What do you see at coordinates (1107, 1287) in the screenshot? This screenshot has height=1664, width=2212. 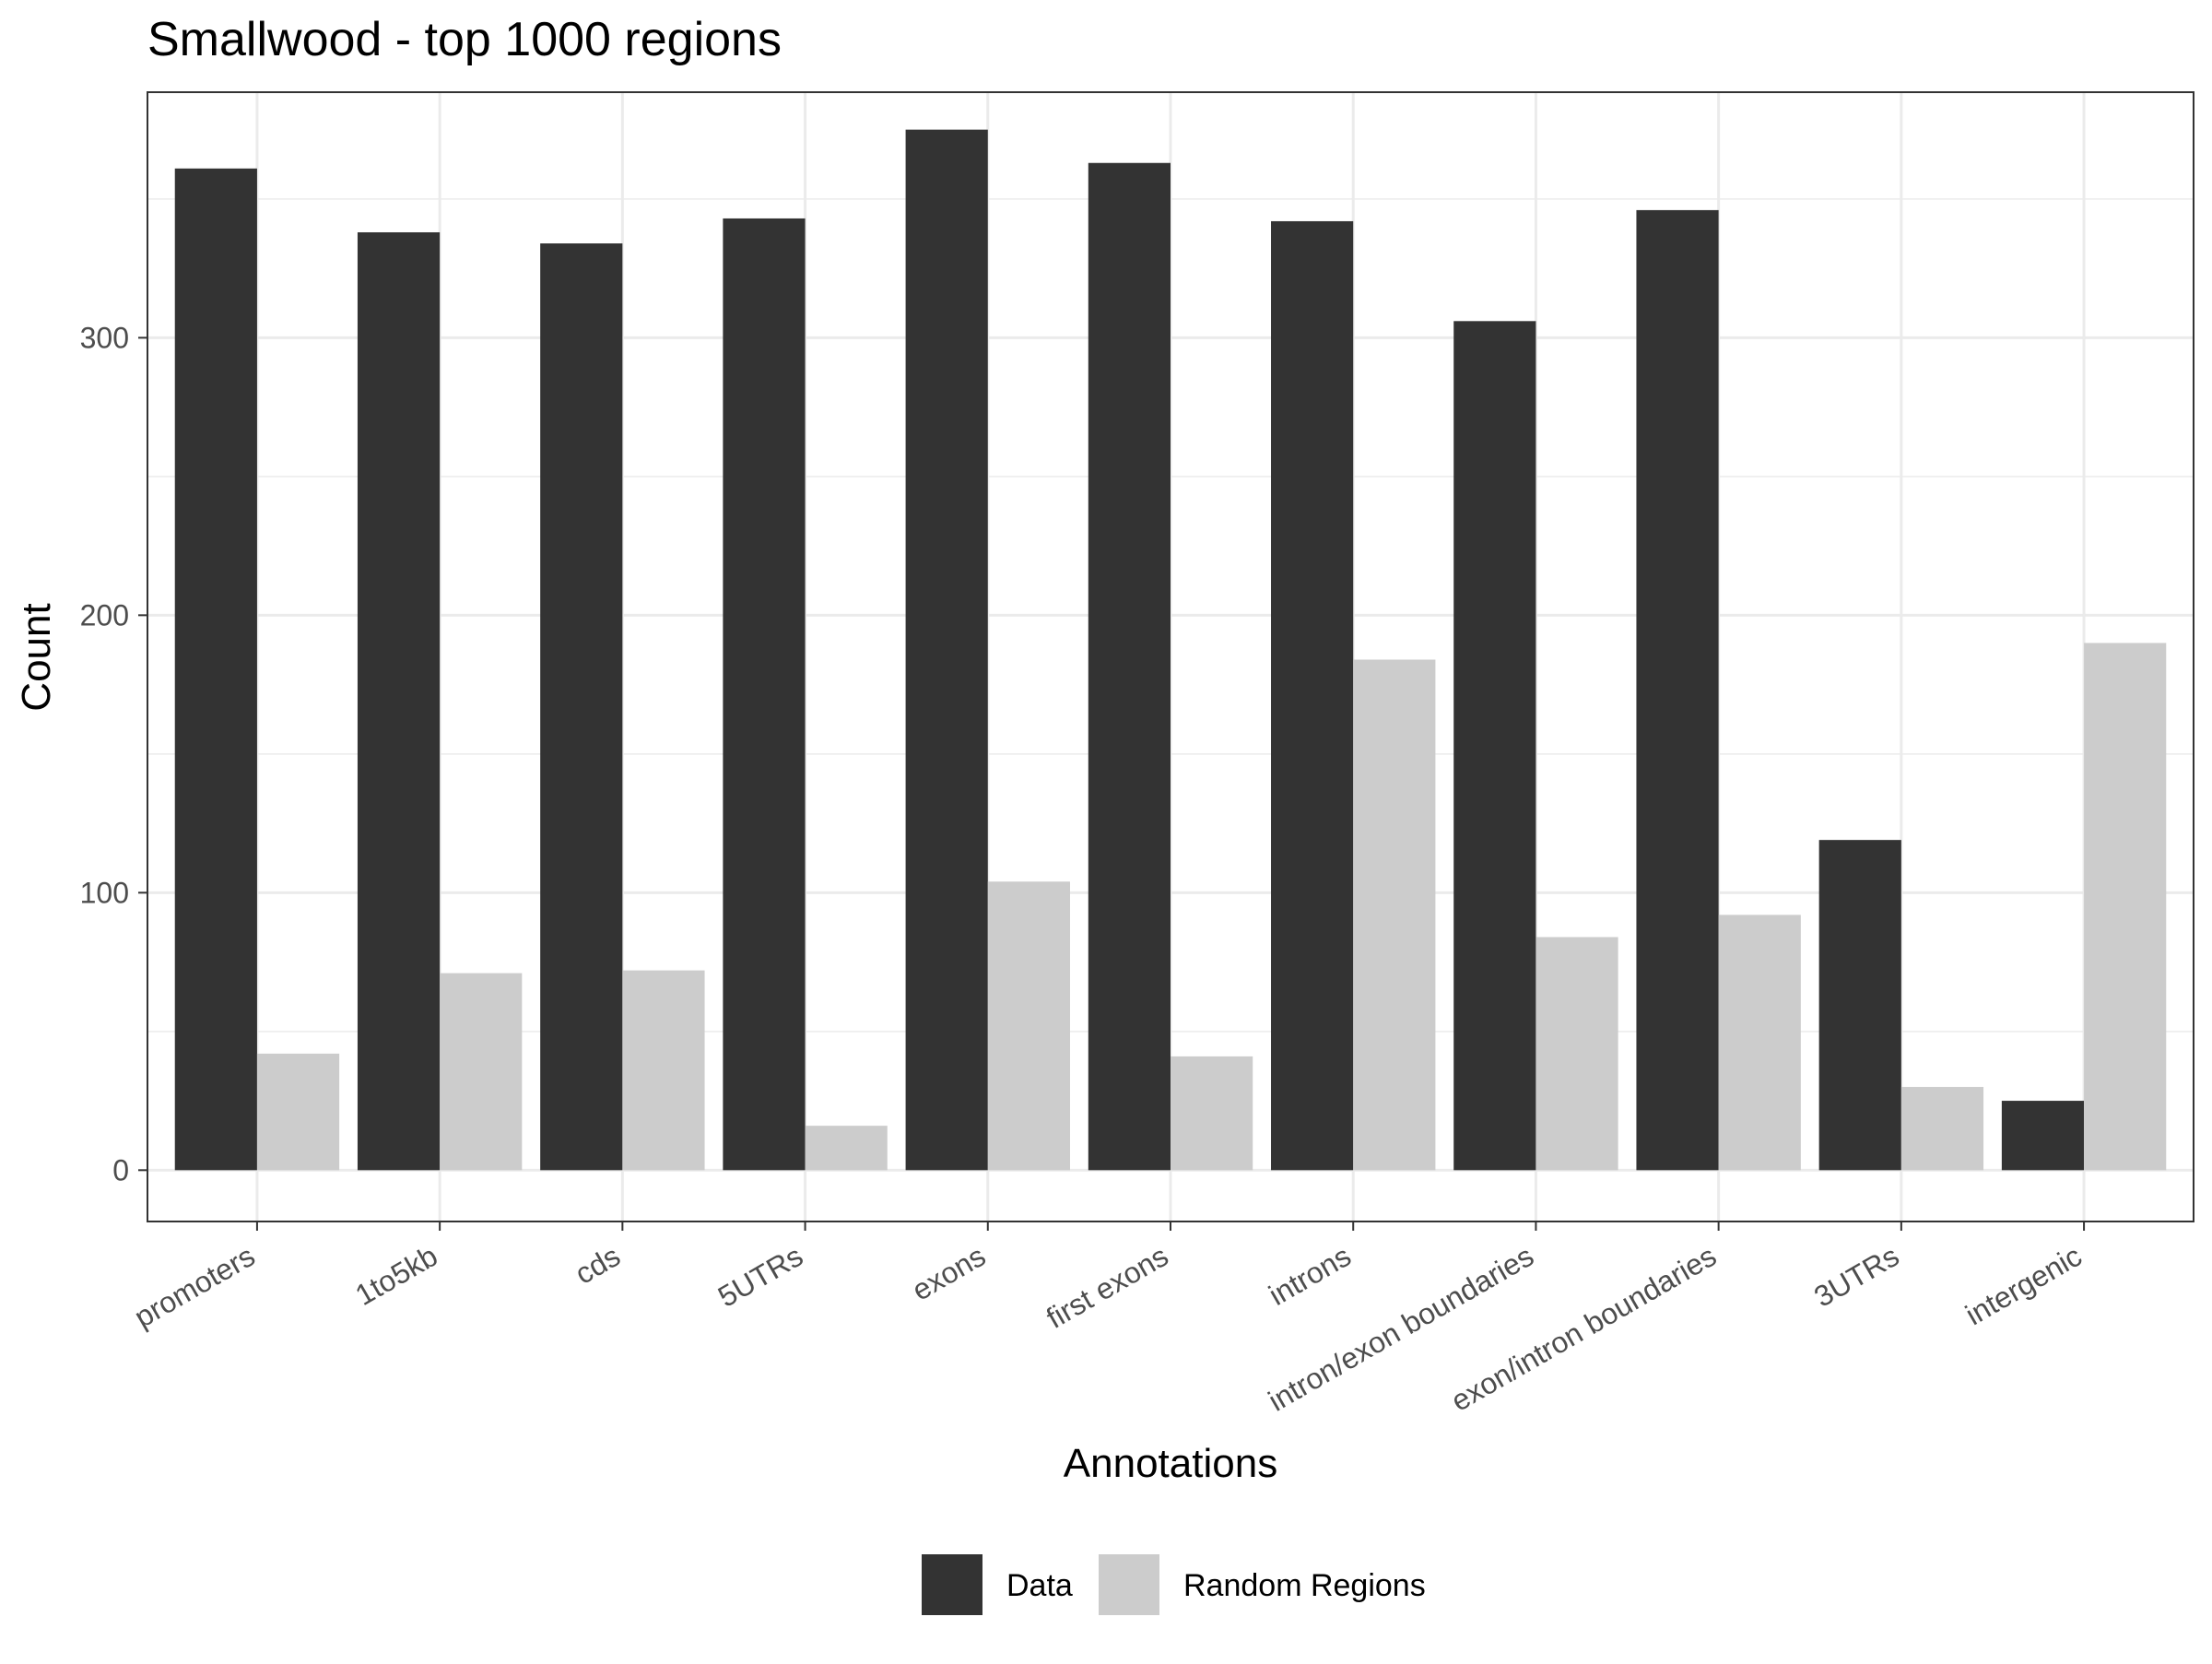 I see `x-tick-label: first exons` at bounding box center [1107, 1287].